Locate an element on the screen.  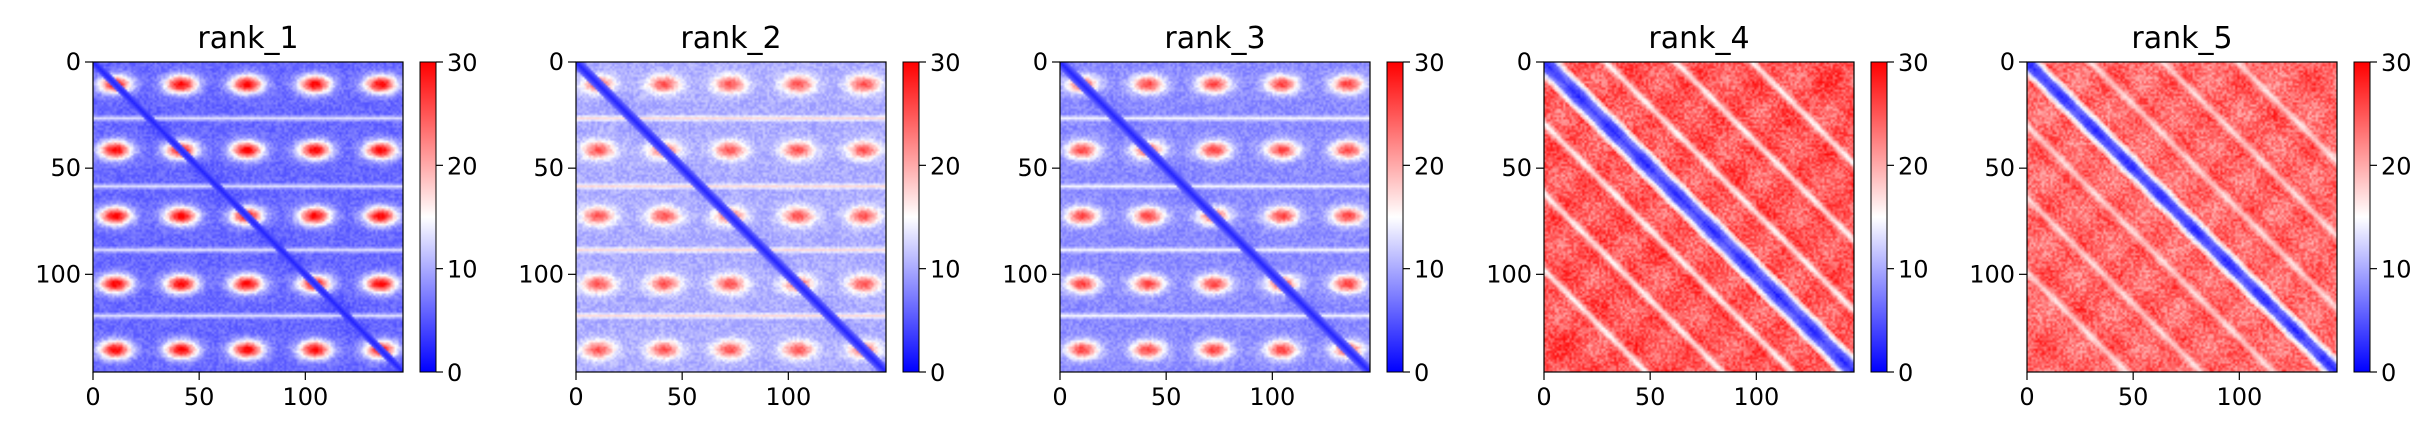
colorbar-2: 0 10 20 30 is located at coordinates (931, 218).